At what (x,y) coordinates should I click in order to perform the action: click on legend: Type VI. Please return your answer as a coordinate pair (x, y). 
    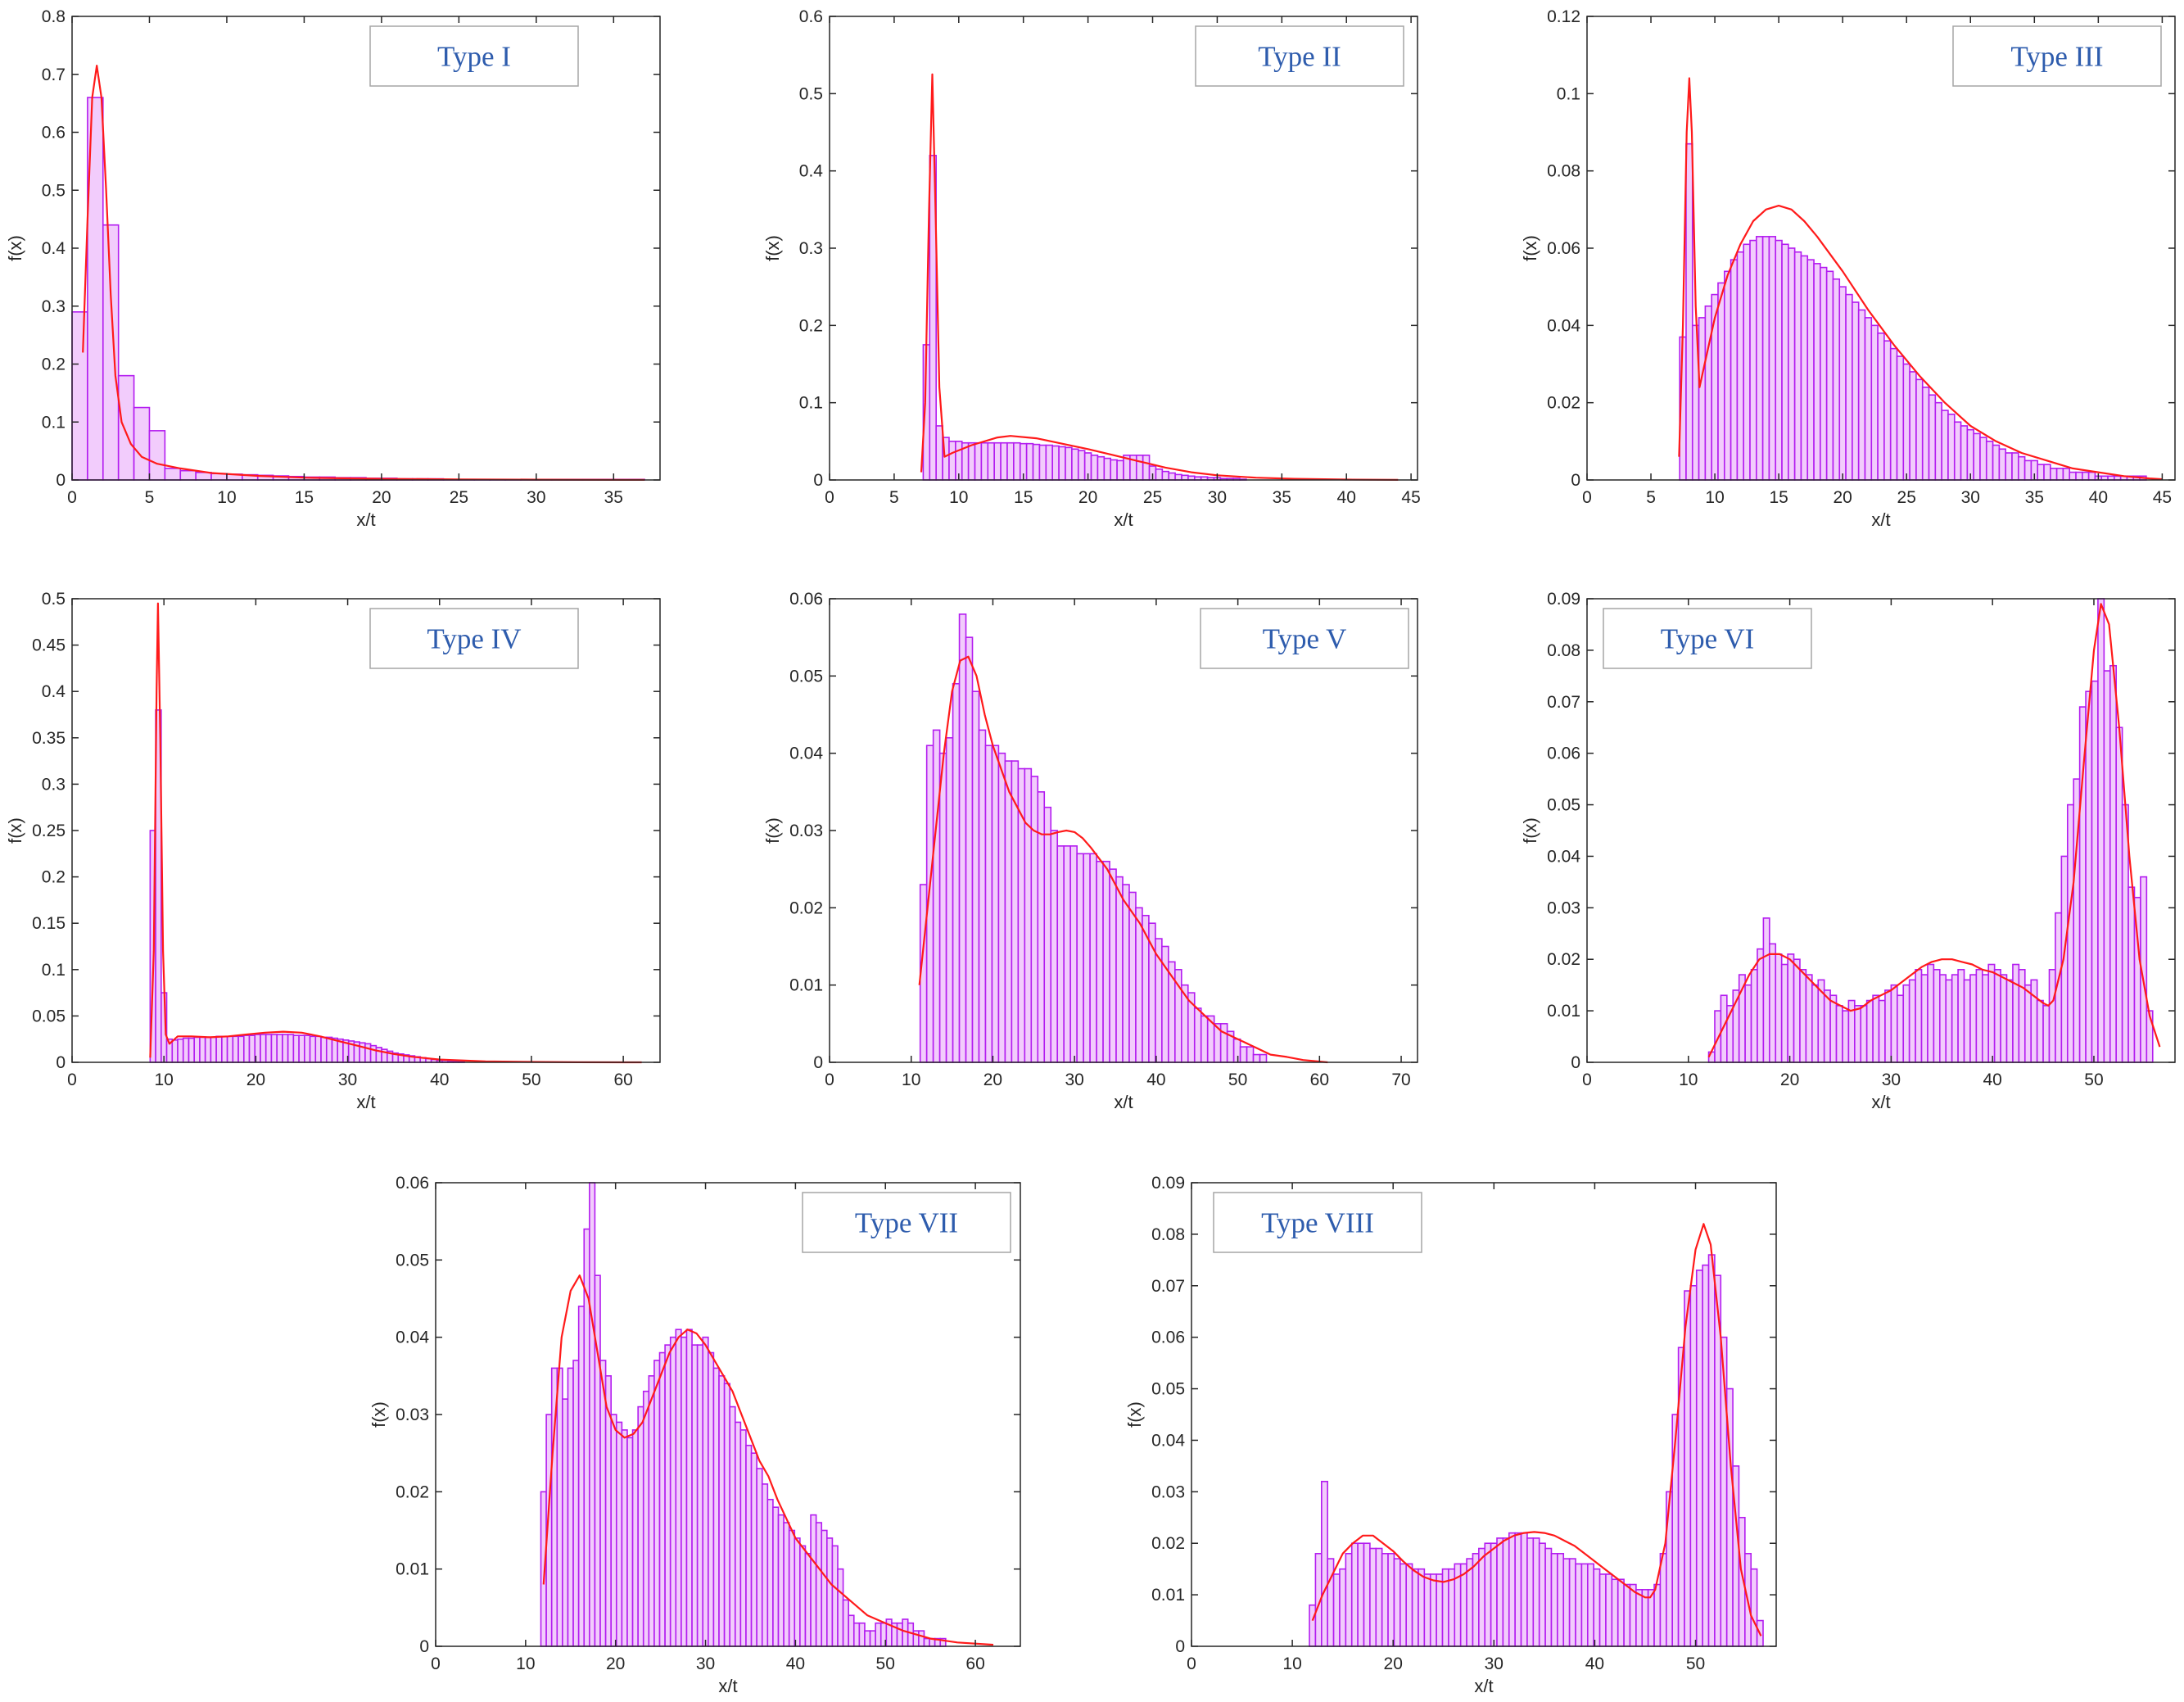
    Looking at the image, I should click on (1707, 638).